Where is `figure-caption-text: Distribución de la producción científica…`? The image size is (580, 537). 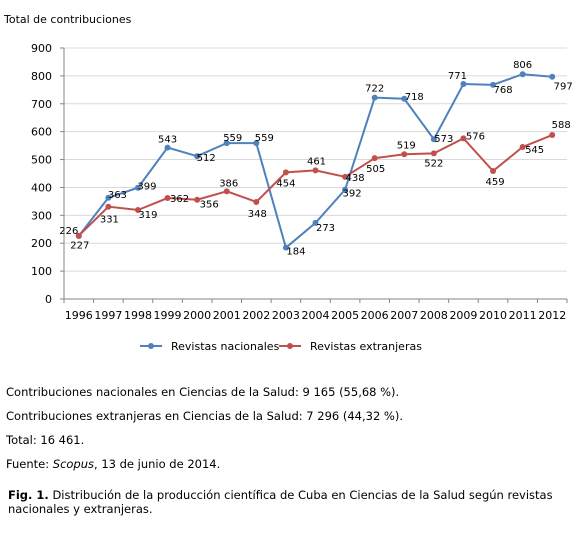 figure-caption-text: Distribución de la producción científica… is located at coordinates (280, 502).